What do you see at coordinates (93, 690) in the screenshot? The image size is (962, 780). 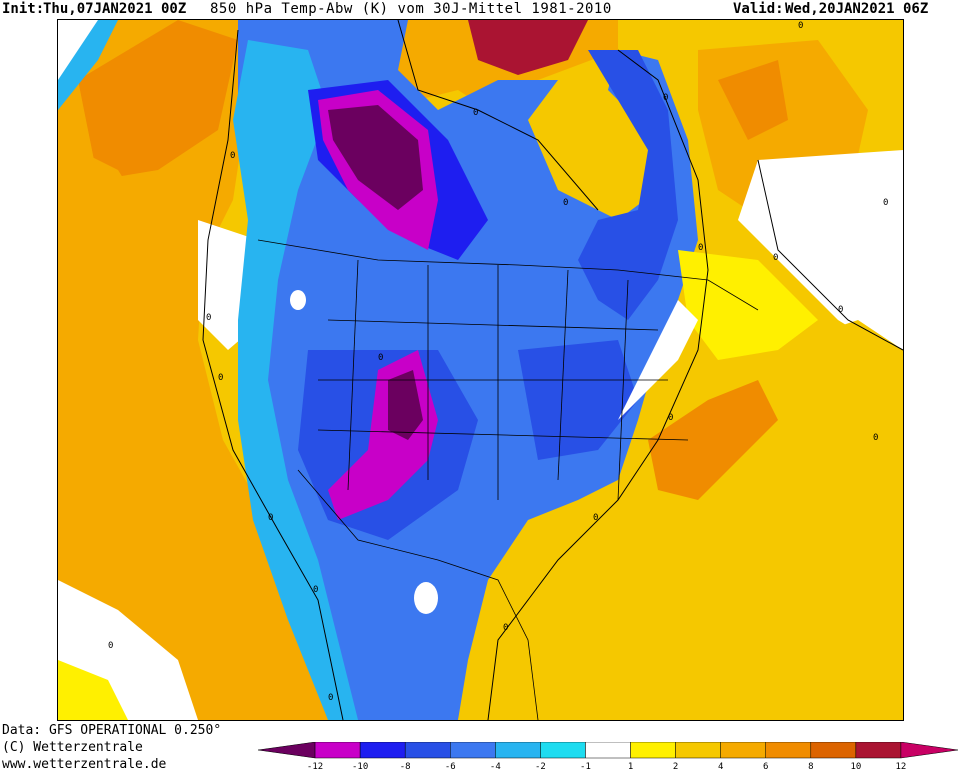 I see `pacific-low-warm-zone` at bounding box center [93, 690].